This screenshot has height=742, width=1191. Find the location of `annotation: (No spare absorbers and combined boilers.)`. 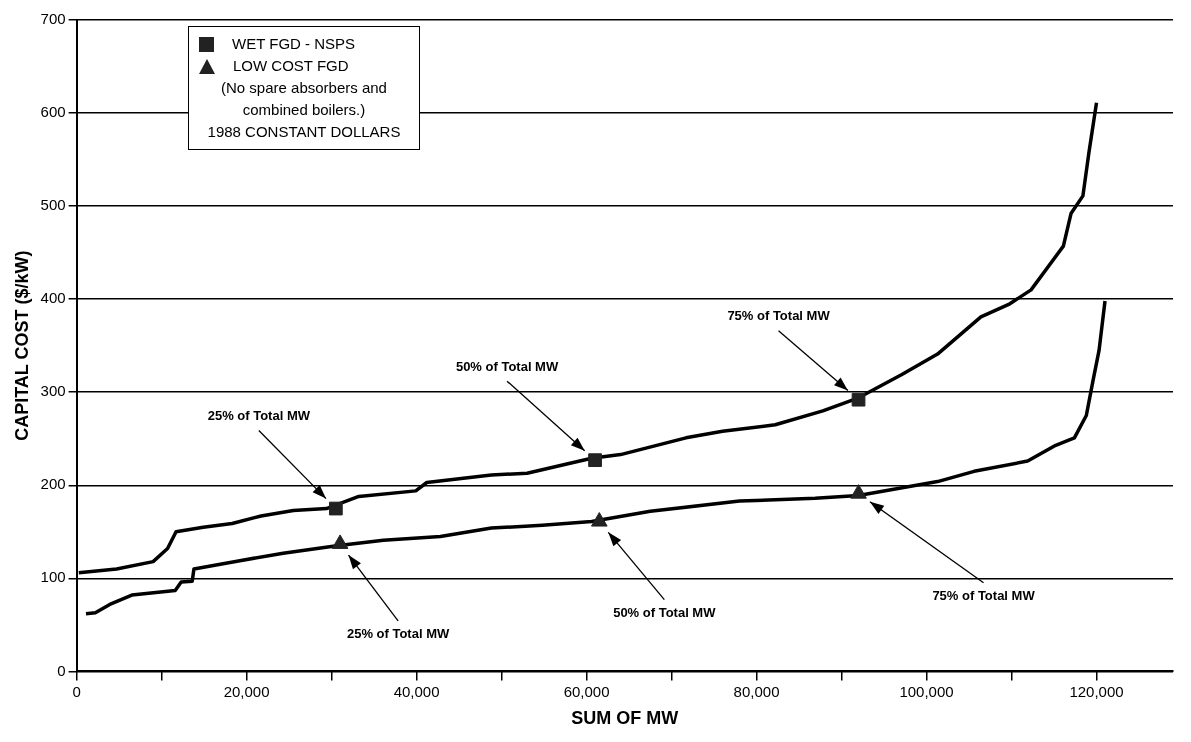

annotation: (No spare absorbers and combined boilers.) is located at coordinates (304, 99).